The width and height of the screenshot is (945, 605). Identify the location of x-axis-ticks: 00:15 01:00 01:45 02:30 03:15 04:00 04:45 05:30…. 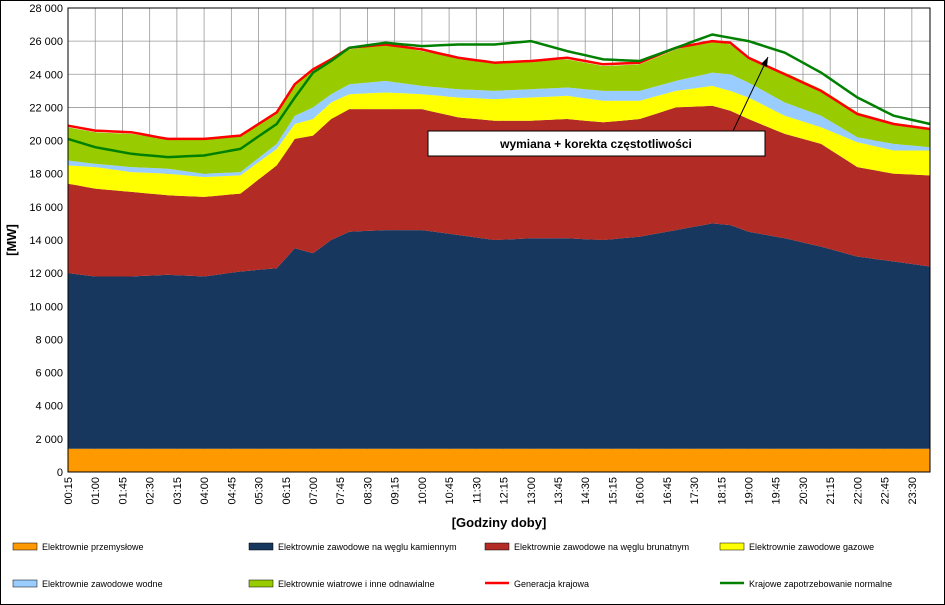
(491, 491).